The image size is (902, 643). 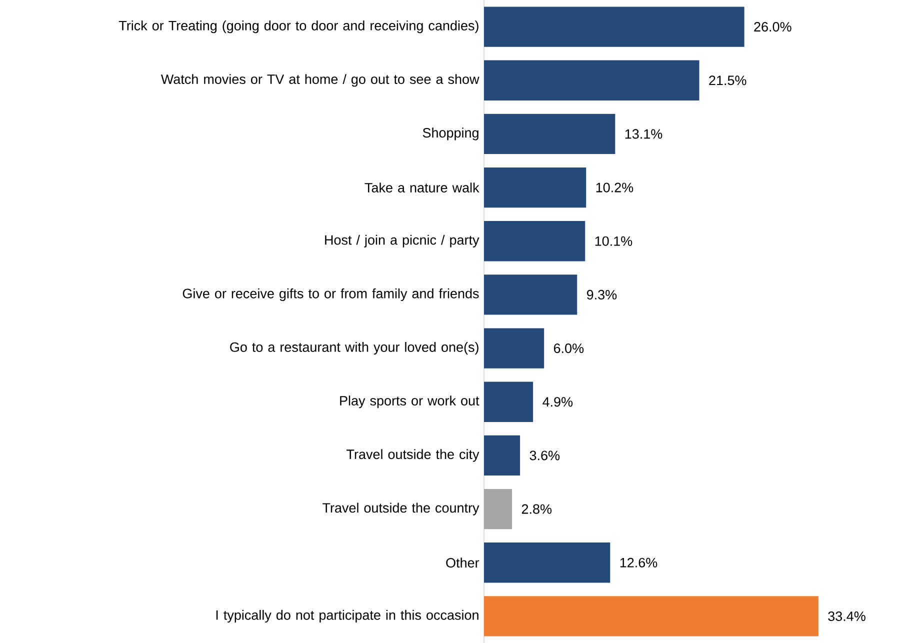 I want to click on y-tick-label: Go to a restaurant with your loved one(s), so click(x=354, y=348).